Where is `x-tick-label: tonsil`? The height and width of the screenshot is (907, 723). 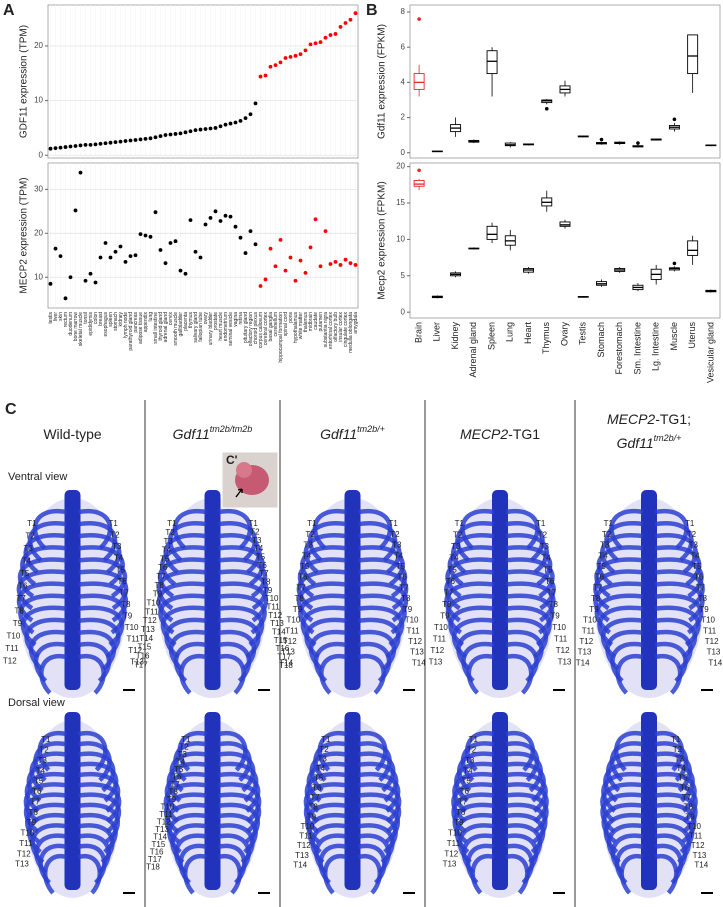 x-tick-label: tonsil is located at coordinates (86, 318).